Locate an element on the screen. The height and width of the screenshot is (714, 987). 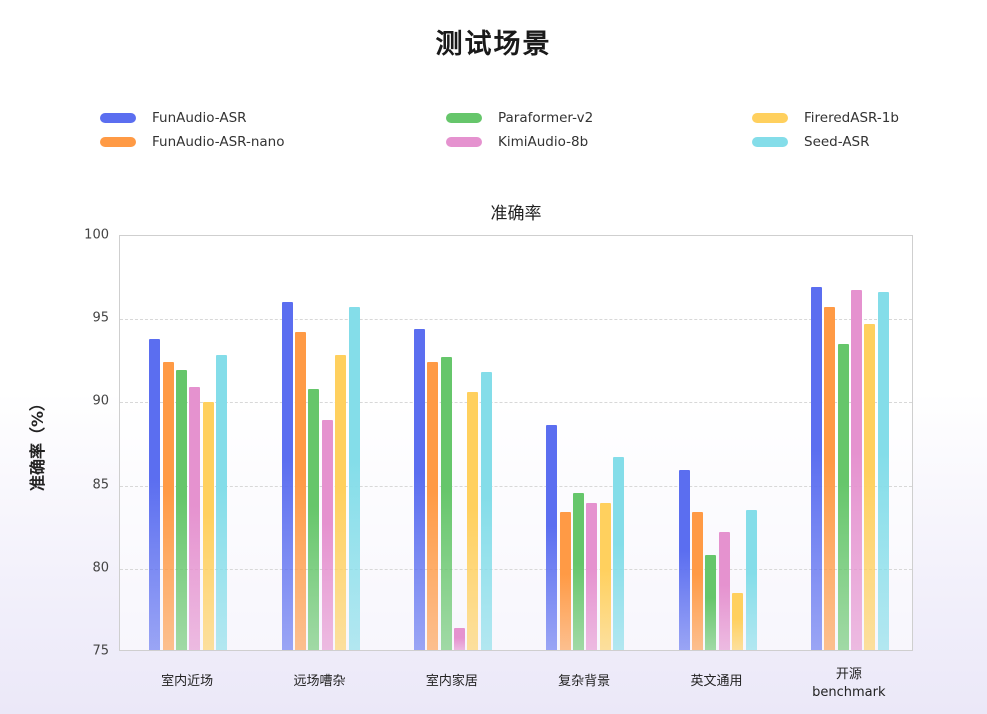
legend-item: KimiAudio-8b is located at coordinates (517, 142).